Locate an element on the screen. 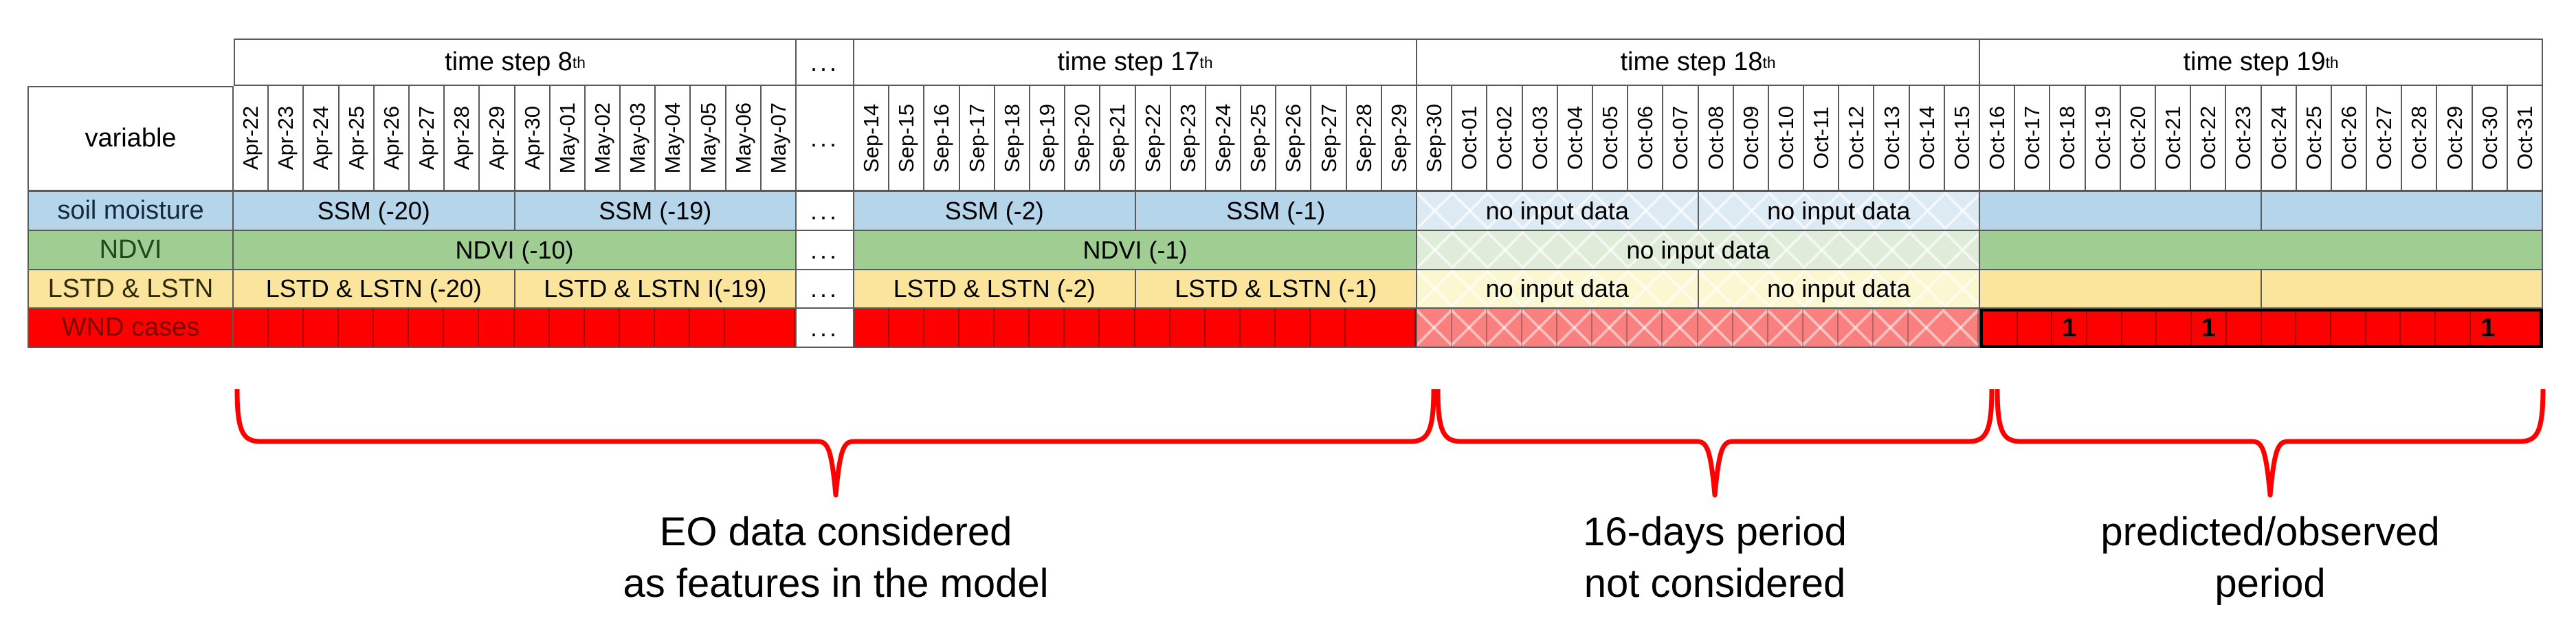  date-cell: May-04 is located at coordinates (673, 139).